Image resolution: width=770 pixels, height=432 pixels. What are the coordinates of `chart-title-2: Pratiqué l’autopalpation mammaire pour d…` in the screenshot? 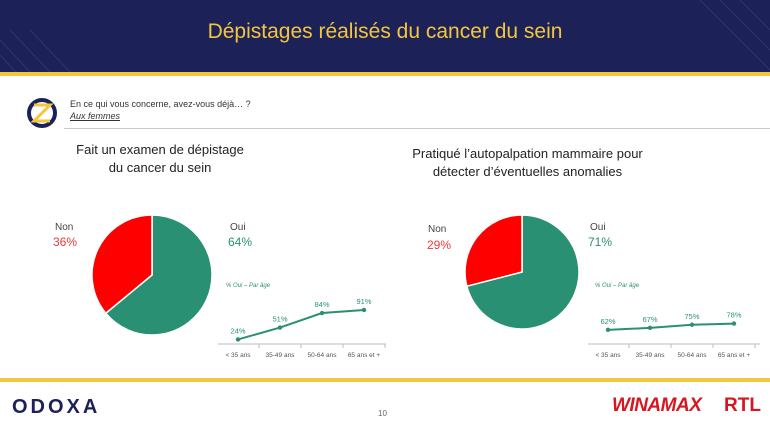 It's located at (527, 162).